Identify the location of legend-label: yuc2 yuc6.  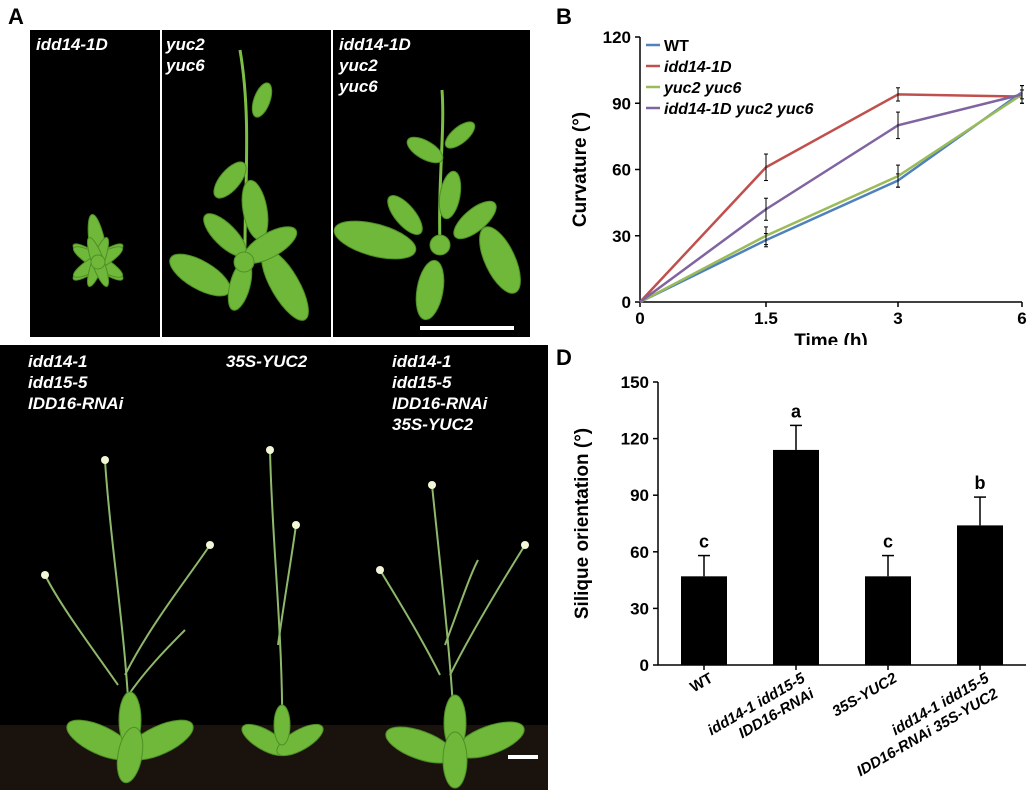
(702, 88).